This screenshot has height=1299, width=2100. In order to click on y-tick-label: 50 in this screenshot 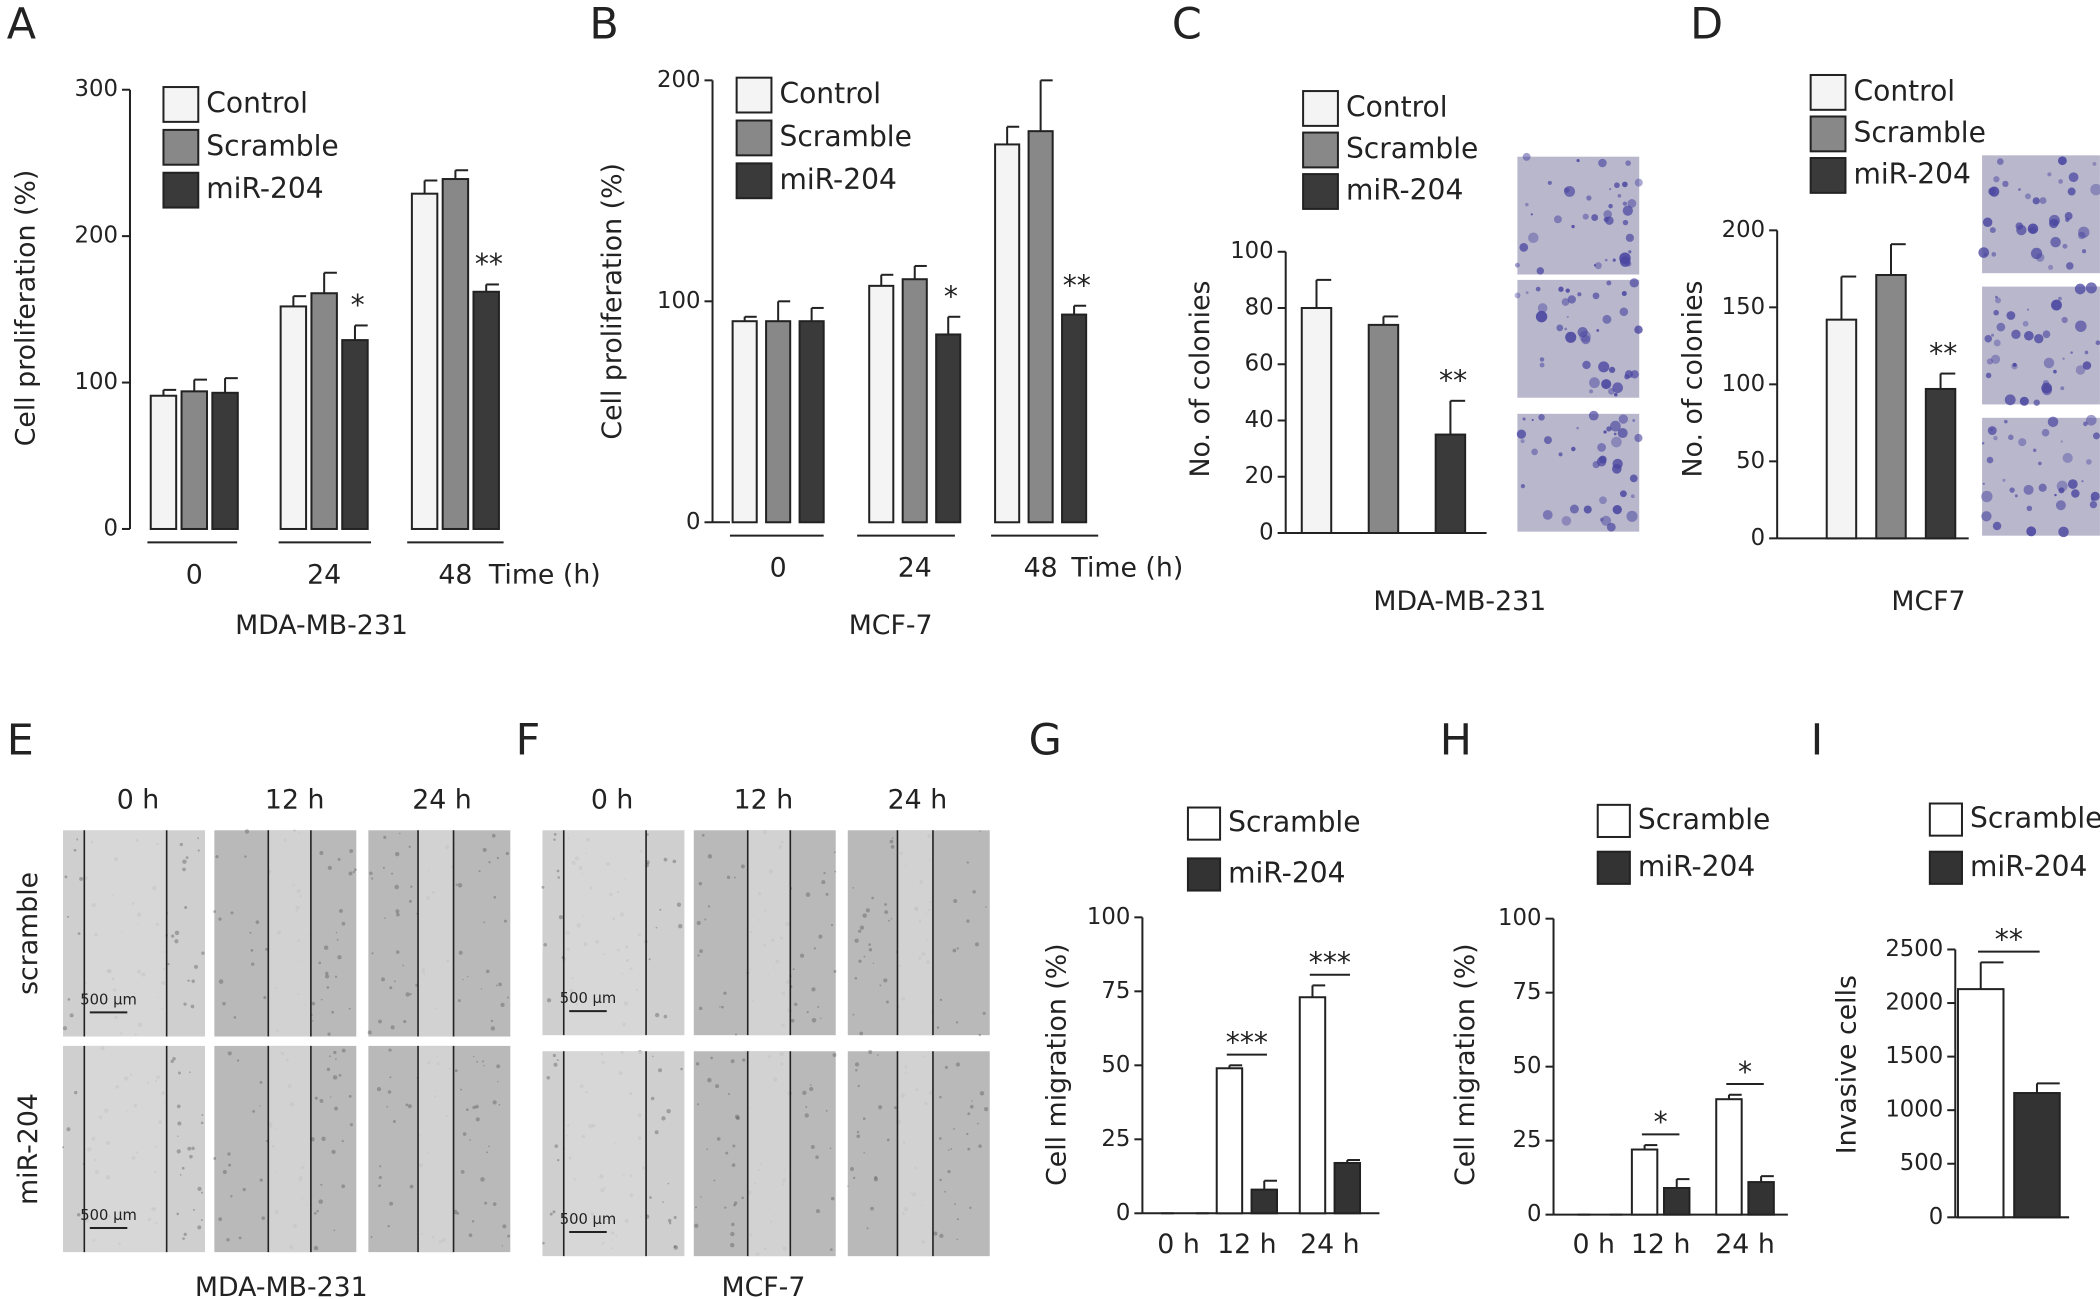, I will do `click(1527, 1066)`.